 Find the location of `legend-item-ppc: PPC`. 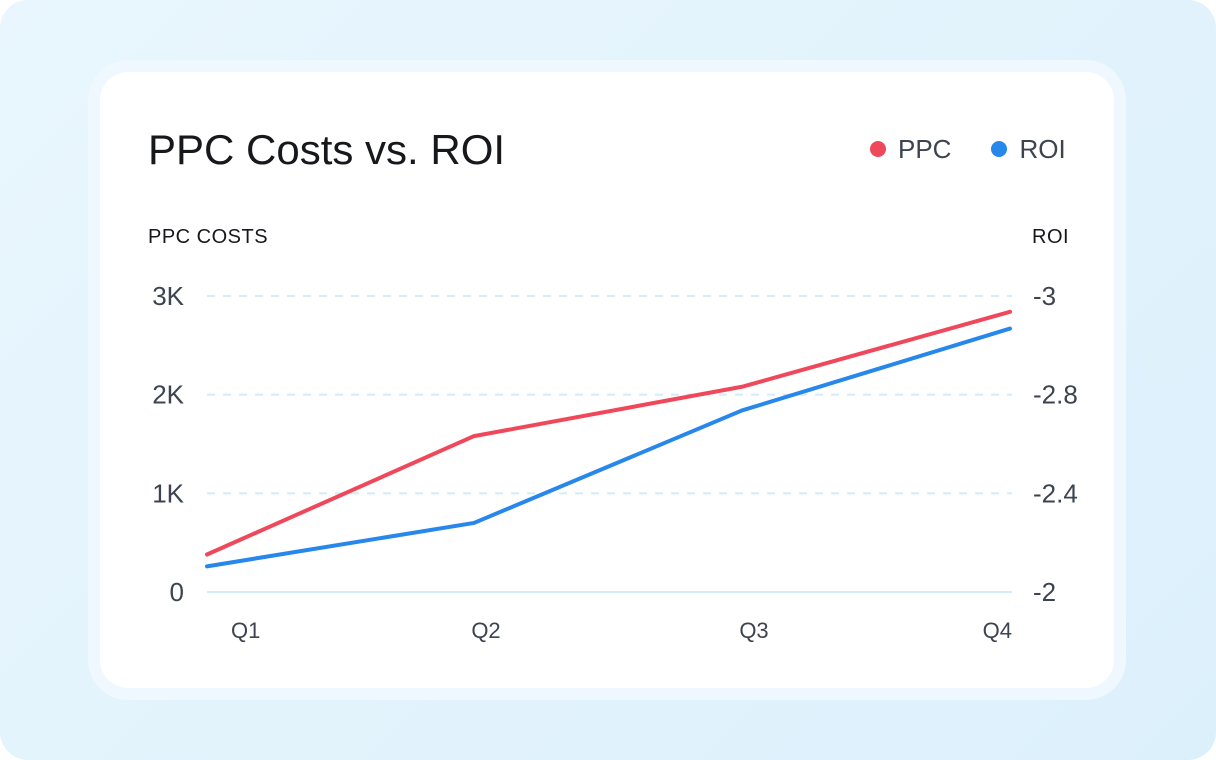

legend-item-ppc: PPC is located at coordinates (910, 149).